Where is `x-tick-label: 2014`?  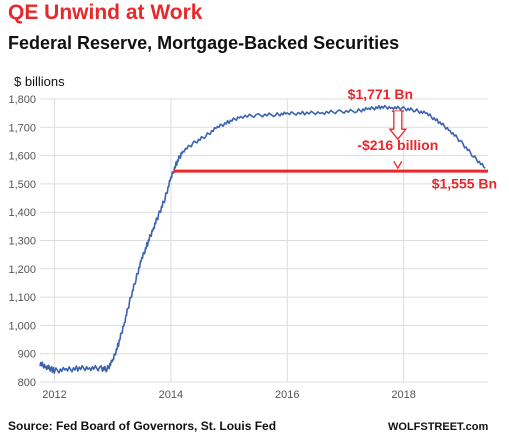
x-tick-label: 2014 is located at coordinates (171, 395).